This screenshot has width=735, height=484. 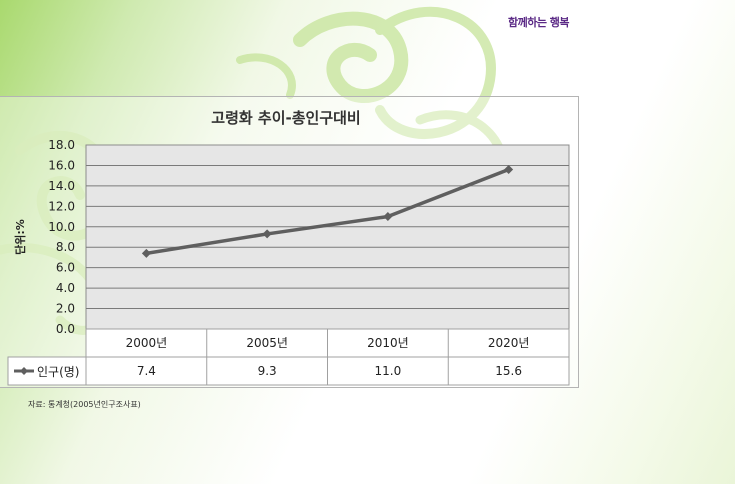 I want to click on y-axis-label: 단위:%, so click(x=20, y=237).